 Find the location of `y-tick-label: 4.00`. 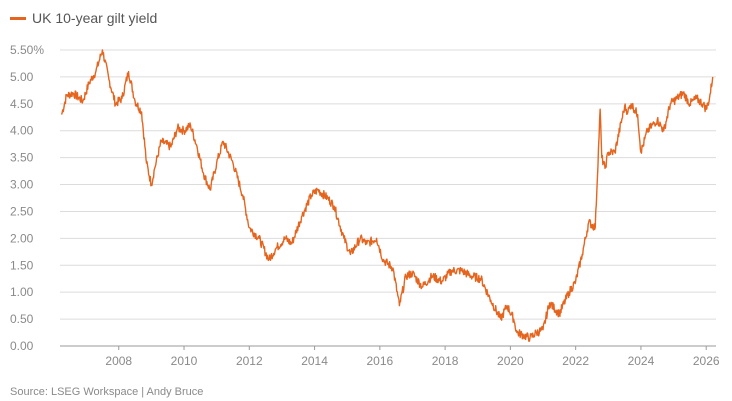

y-tick-label: 4.00 is located at coordinates (22, 131).